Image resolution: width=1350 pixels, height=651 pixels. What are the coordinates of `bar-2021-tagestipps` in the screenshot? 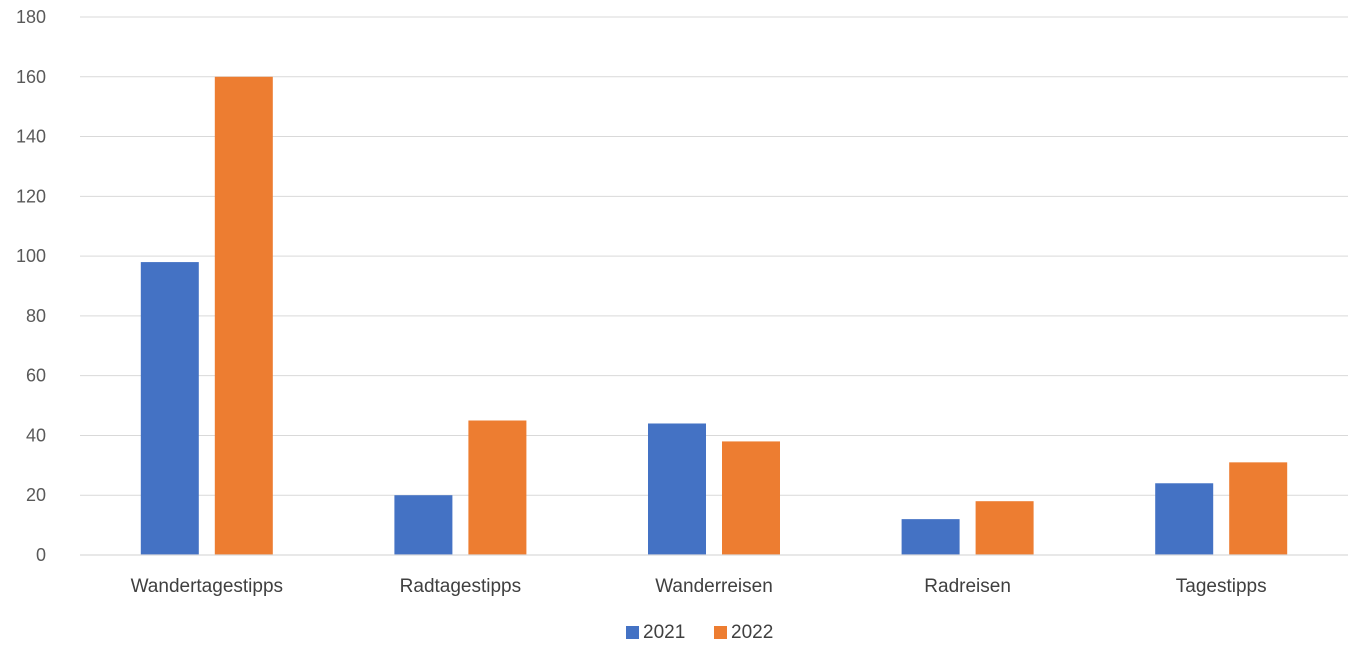 It's located at (1184, 519).